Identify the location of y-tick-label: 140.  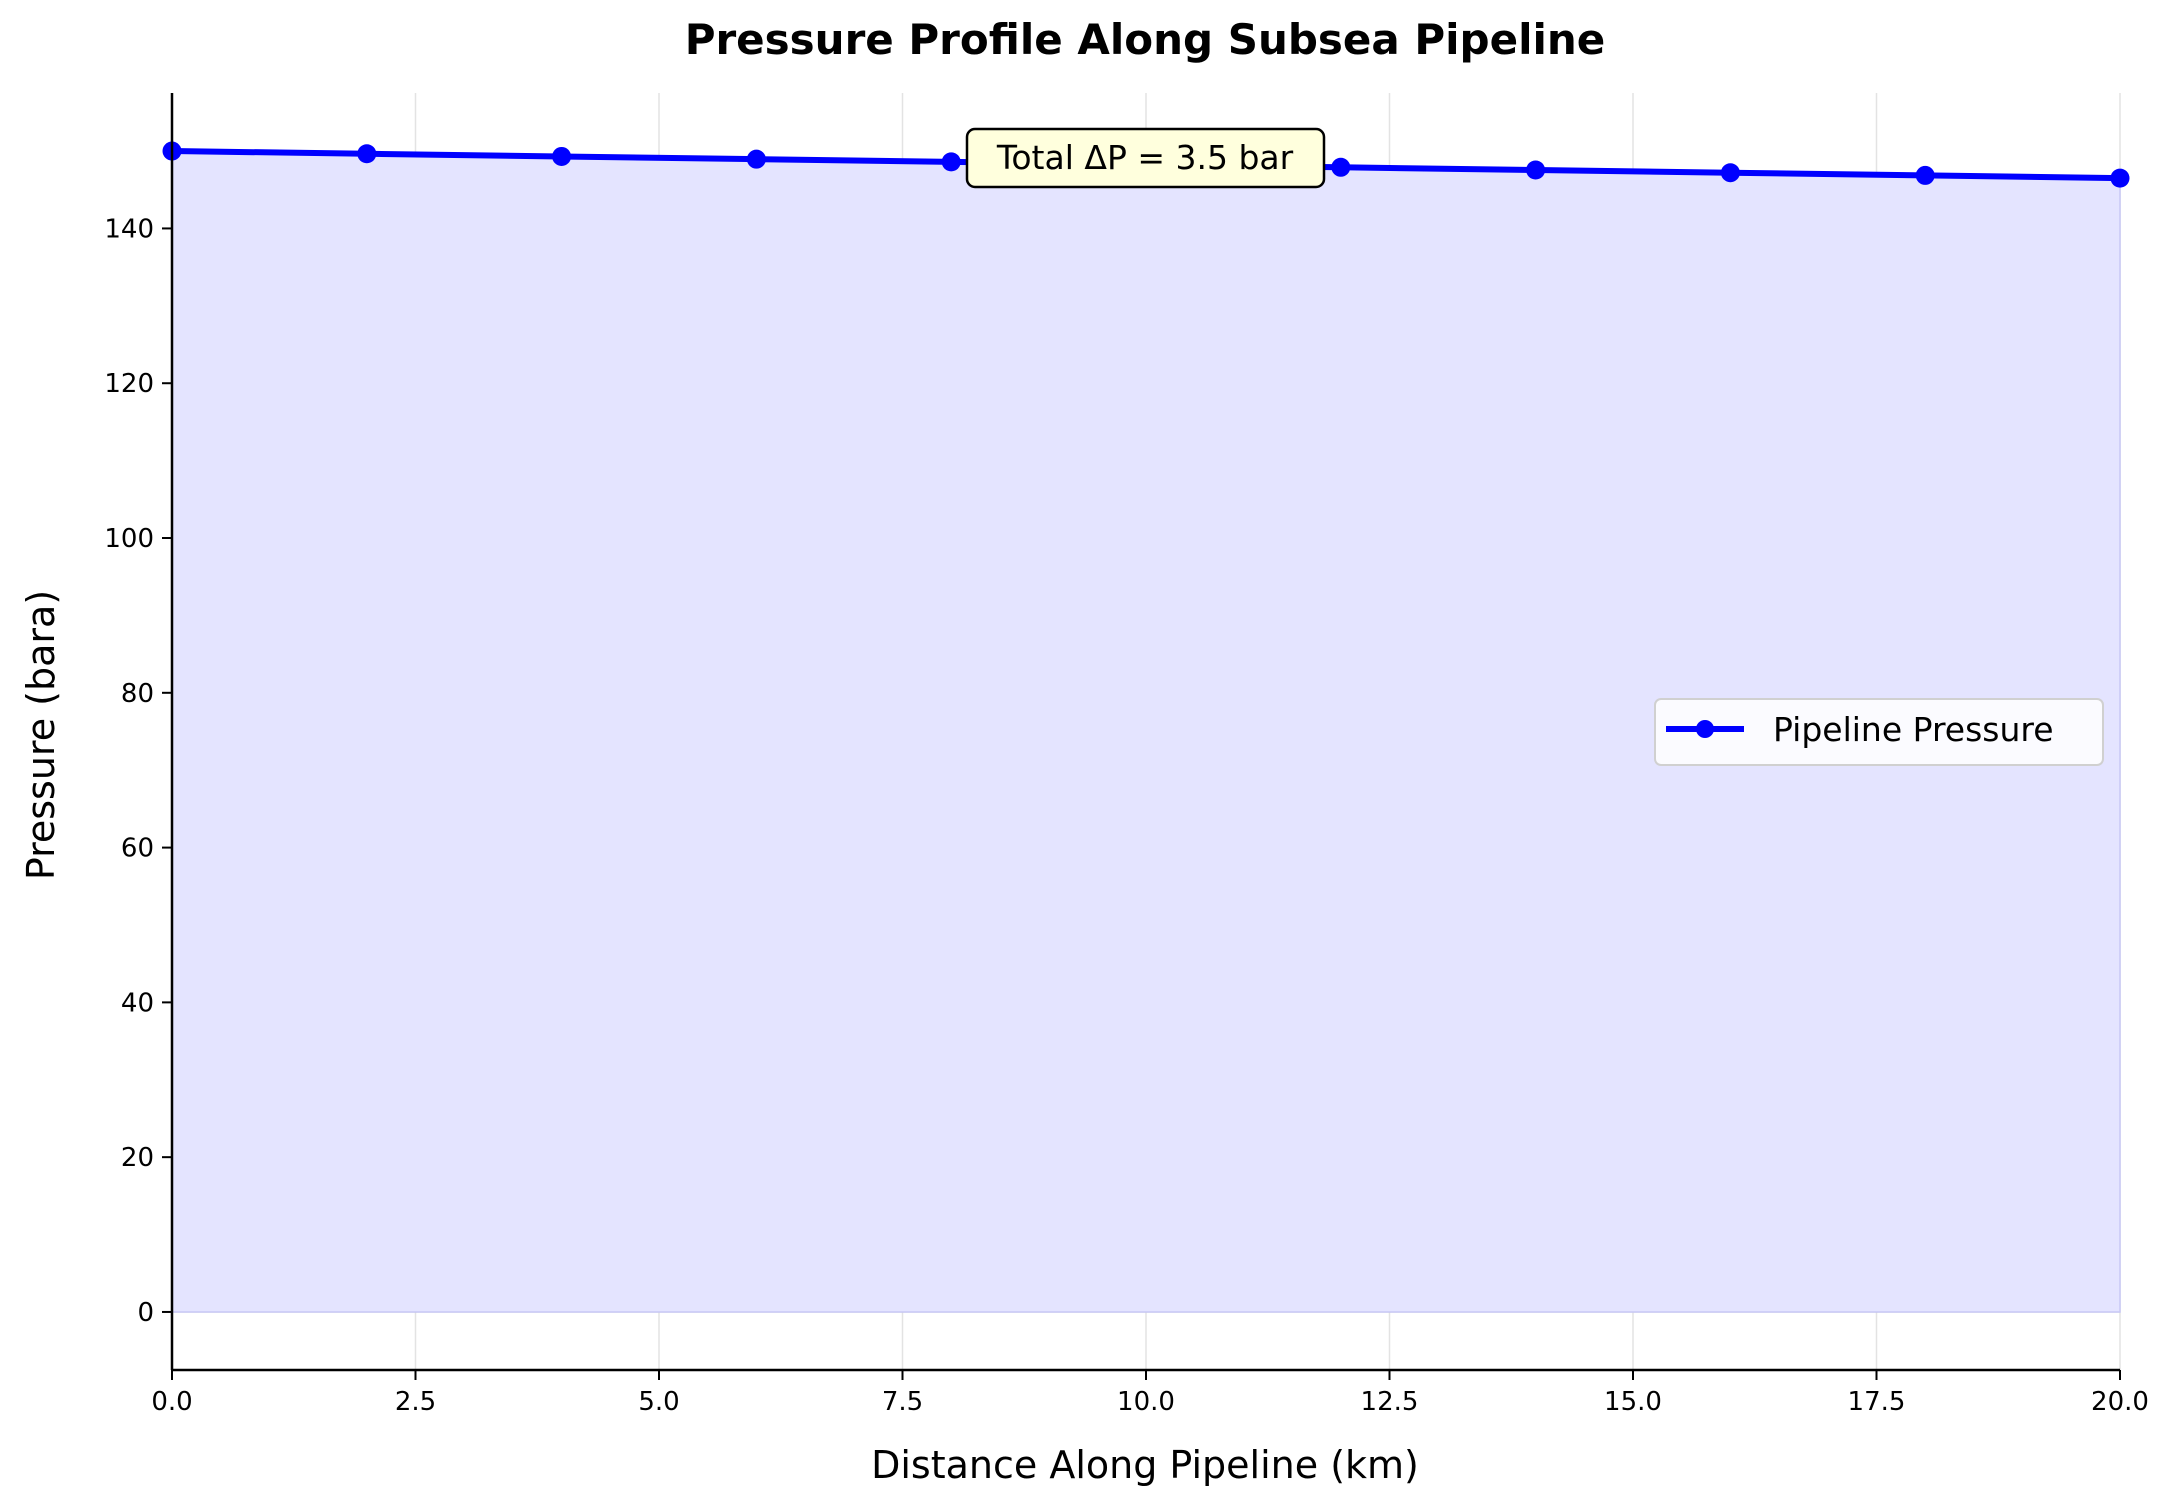
(129, 229).